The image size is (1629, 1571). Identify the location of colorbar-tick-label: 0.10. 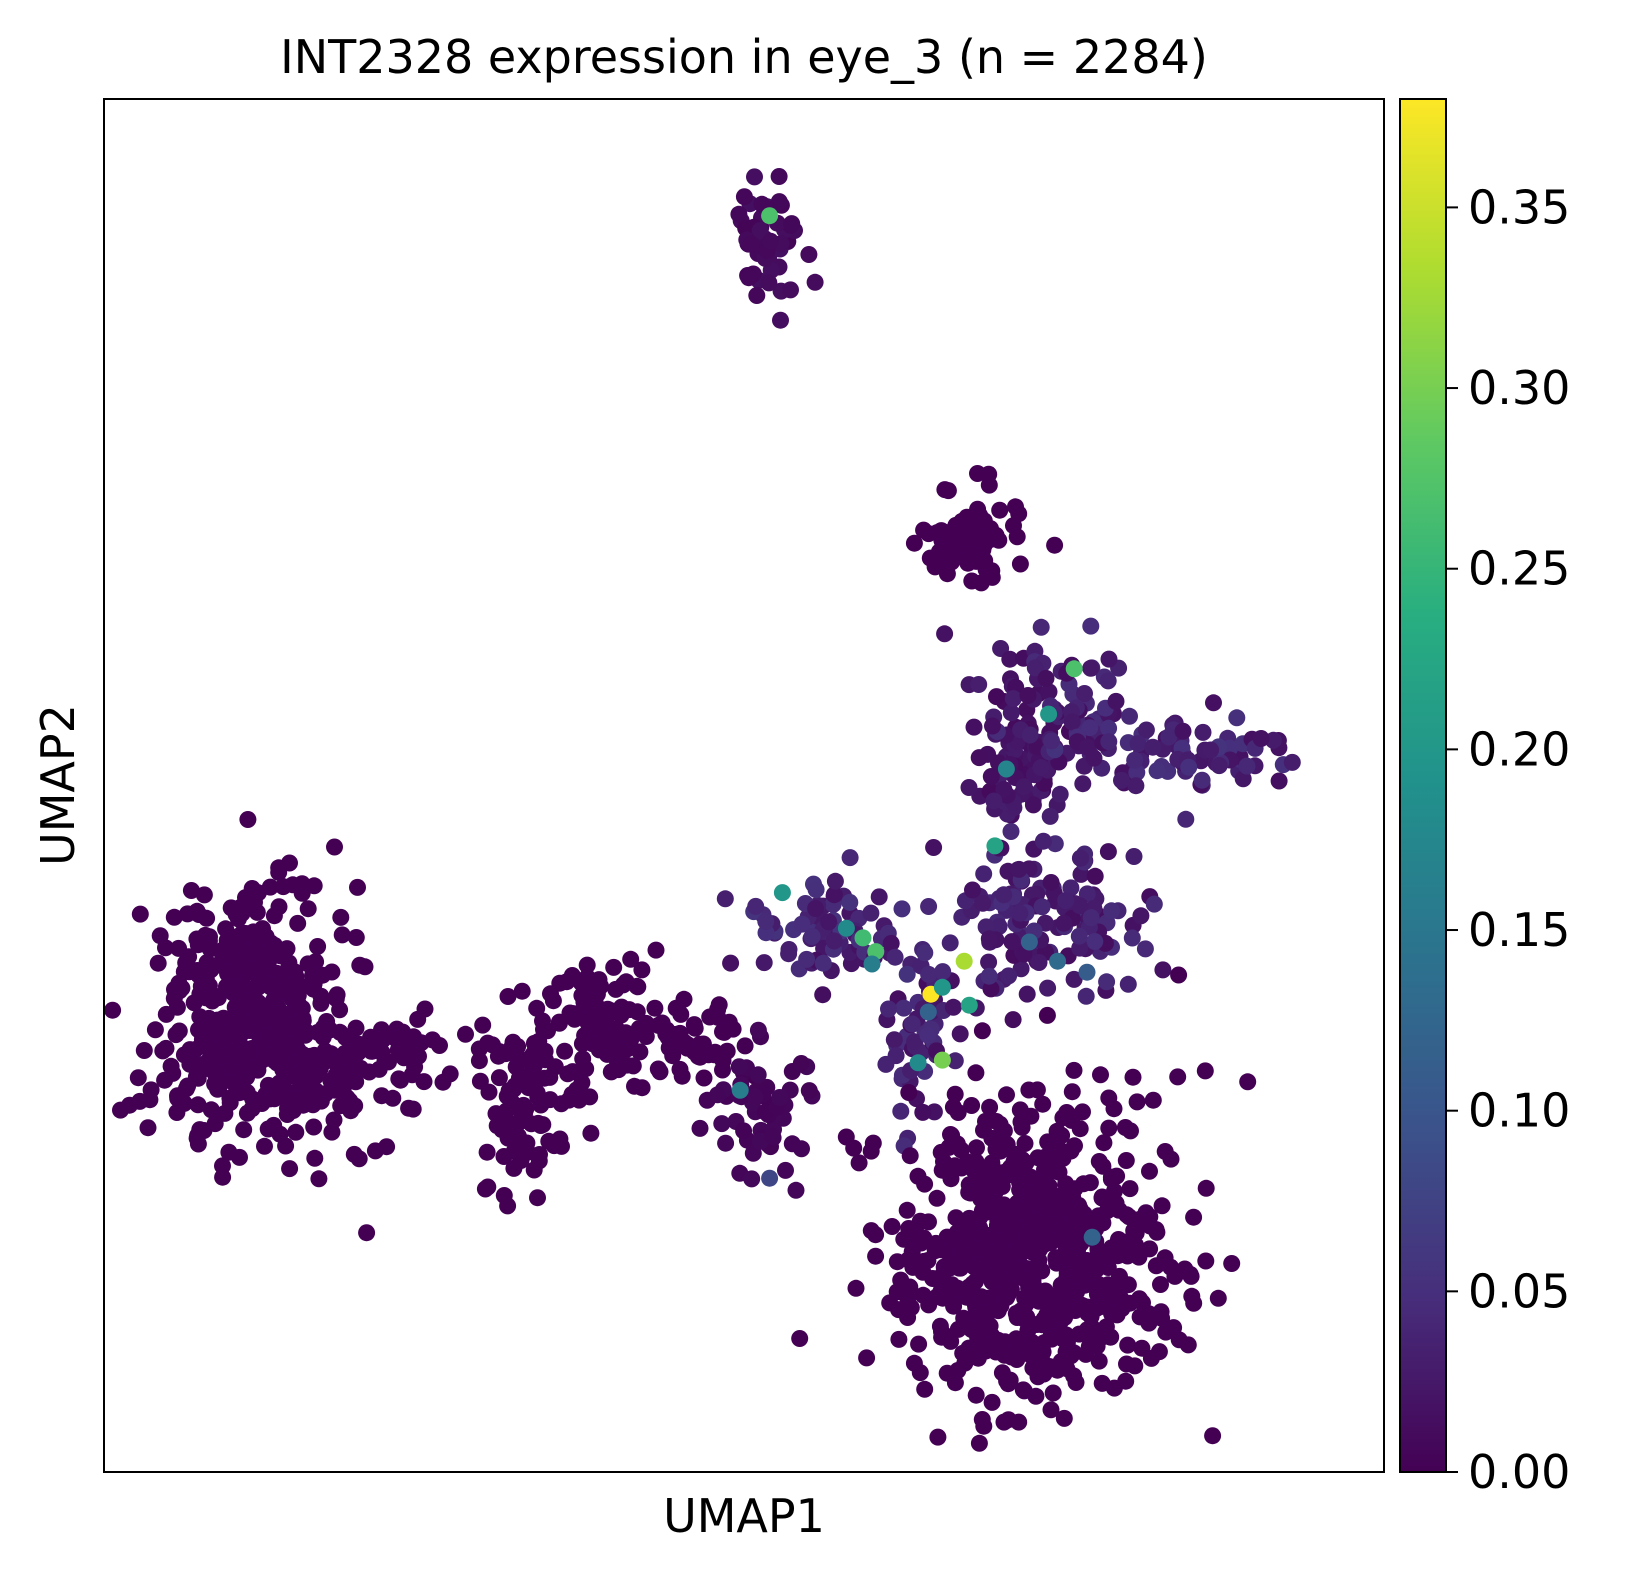
(1519, 1111).